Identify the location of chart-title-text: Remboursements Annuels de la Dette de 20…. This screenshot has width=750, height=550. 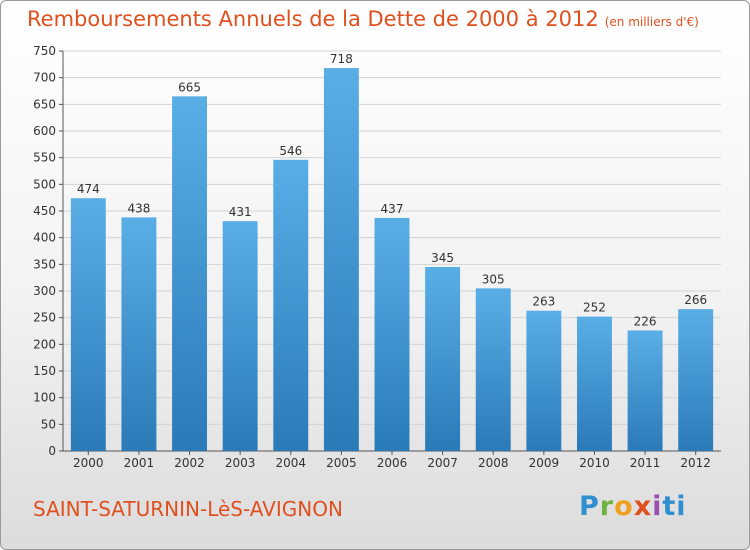
(313, 19).